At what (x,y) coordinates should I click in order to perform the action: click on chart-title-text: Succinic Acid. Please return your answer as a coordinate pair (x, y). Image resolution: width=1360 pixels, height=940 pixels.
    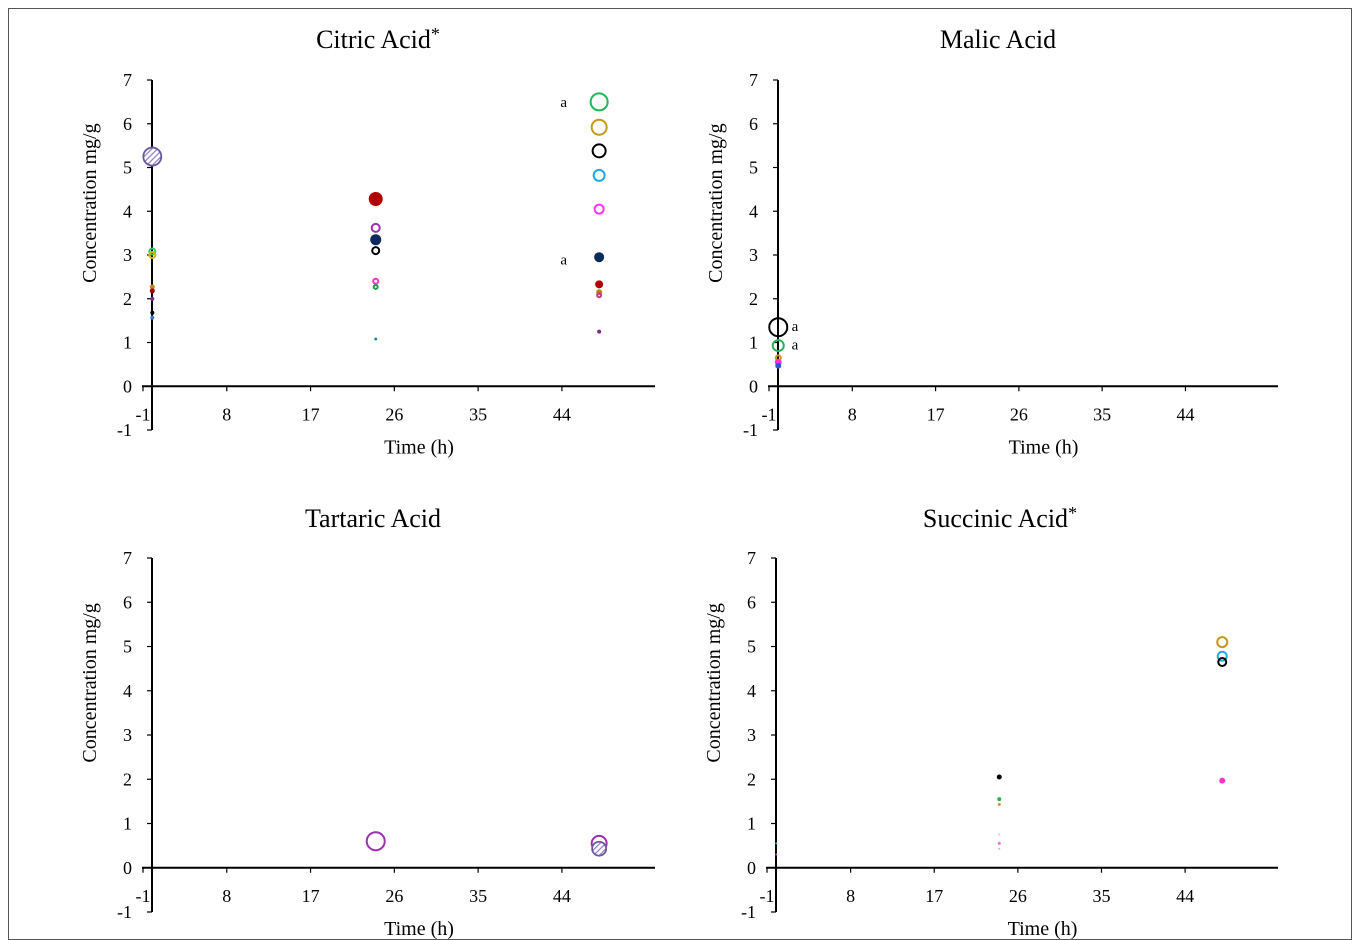
    Looking at the image, I should click on (995, 518).